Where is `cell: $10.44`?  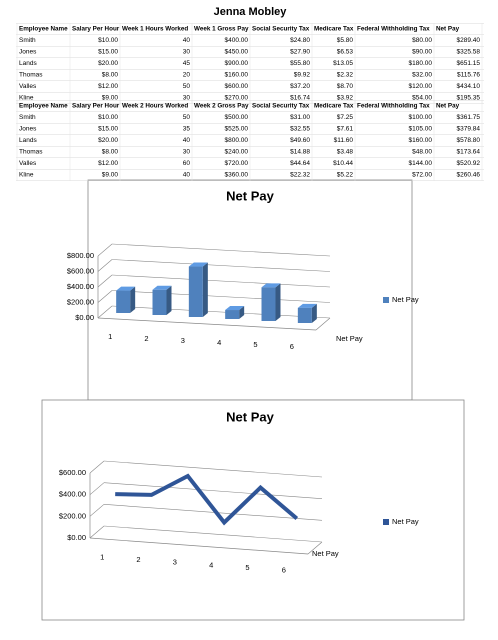 cell: $10.44 is located at coordinates (343, 163).